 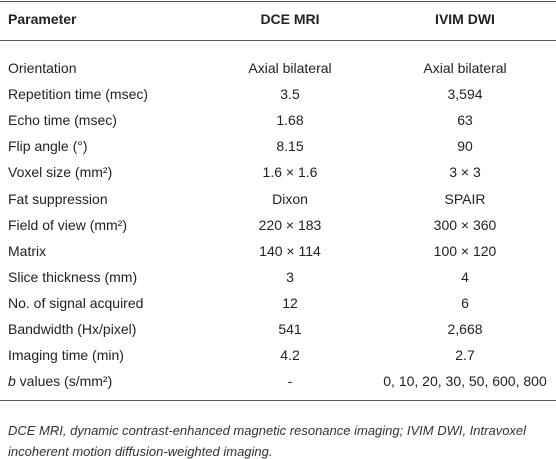 I want to click on header-rule, so click(x=278, y=40).